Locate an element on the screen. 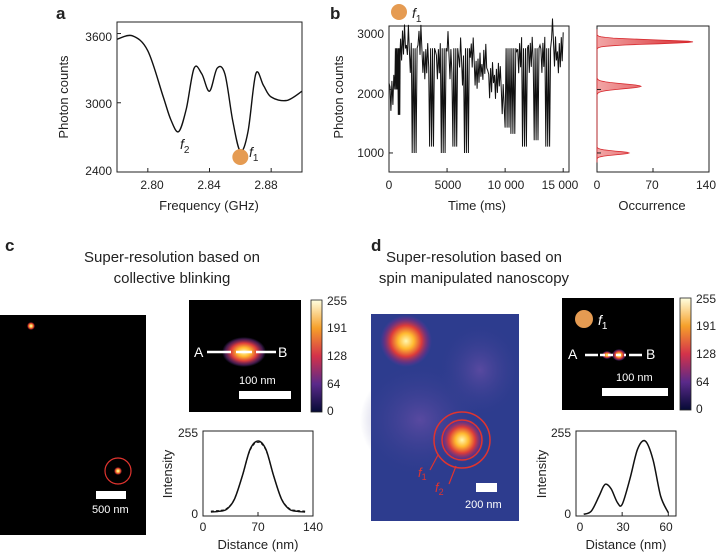 The image size is (720, 553). panel-d-profile-xtick-2: 60 is located at coordinates (666, 527).